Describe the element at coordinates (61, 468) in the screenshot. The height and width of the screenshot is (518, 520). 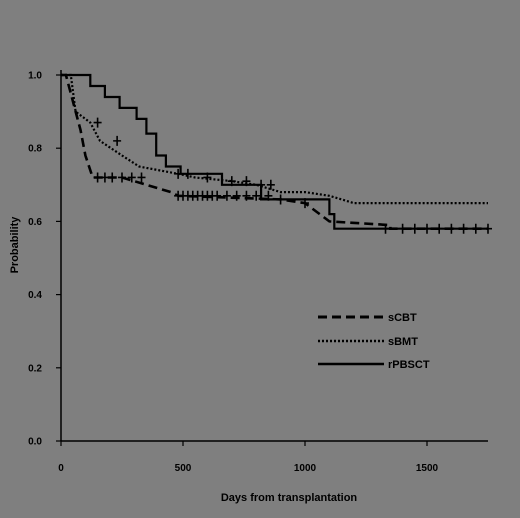
I see `x-tick-label: 0` at that location.